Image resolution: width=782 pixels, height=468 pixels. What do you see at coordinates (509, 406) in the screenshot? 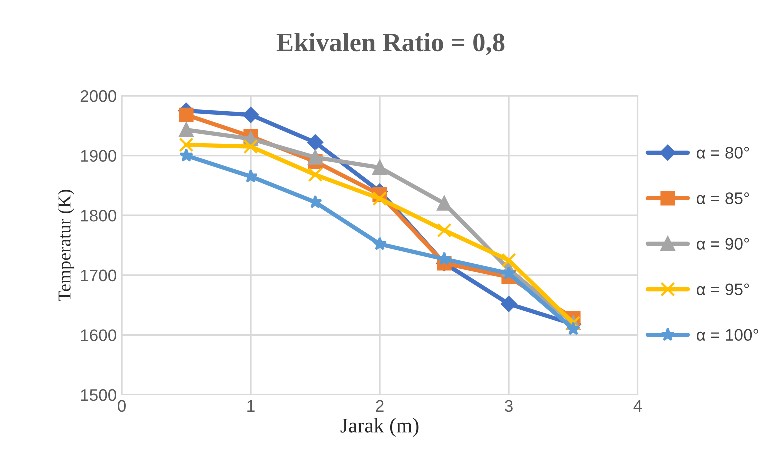
I see `x-tick-label: 3` at bounding box center [509, 406].